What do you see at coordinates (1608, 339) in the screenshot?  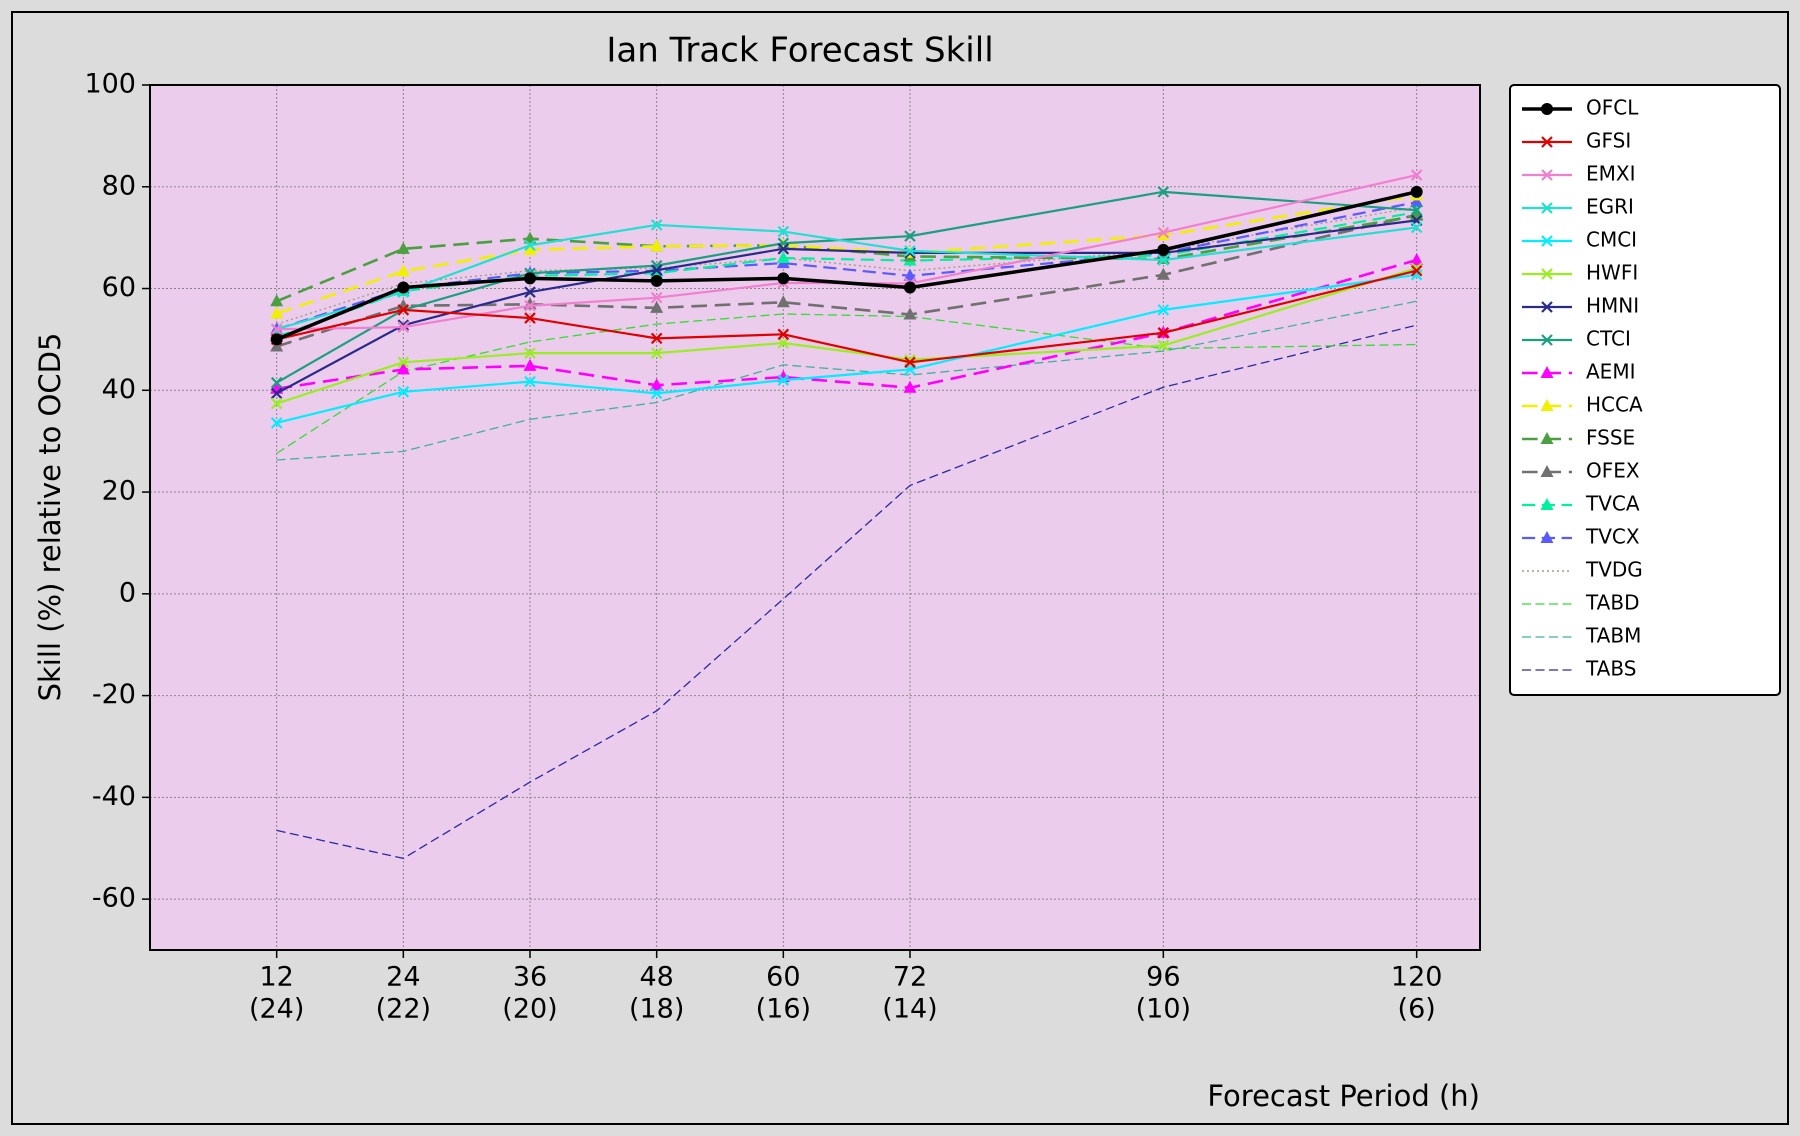 I see `legend-label: CTCI` at bounding box center [1608, 339].